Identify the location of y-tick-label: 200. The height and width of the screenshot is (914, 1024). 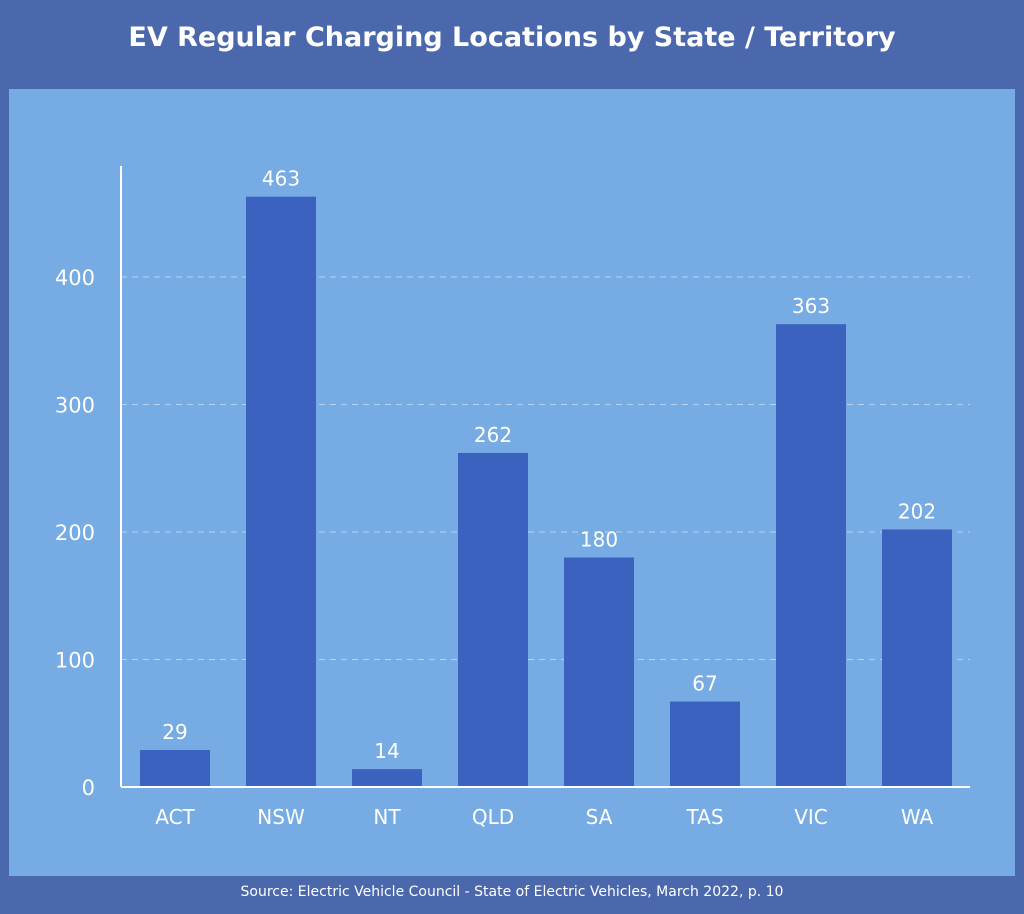
(75, 533).